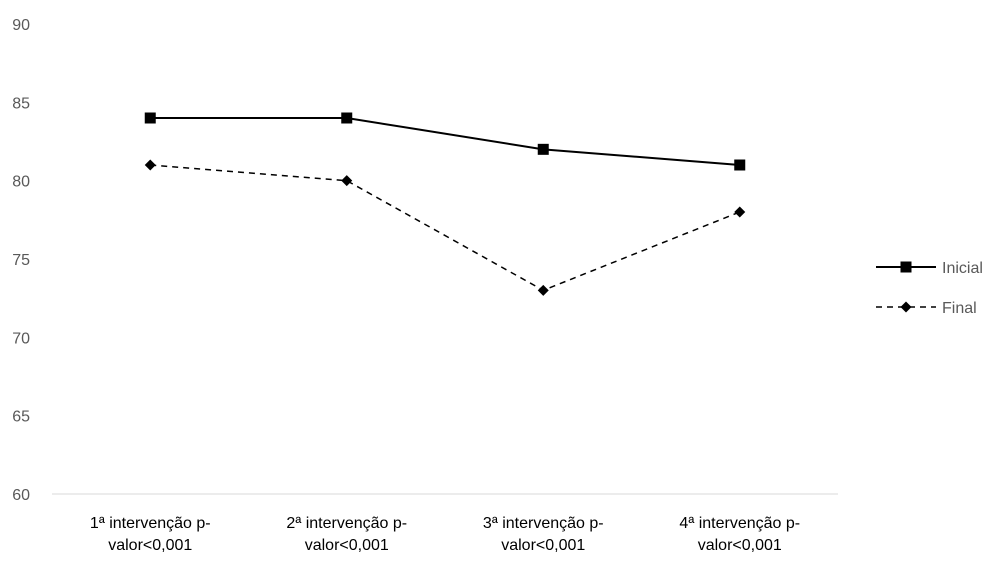 The height and width of the screenshot is (561, 999). I want to click on y-axis-tick-labels: 60 65 70 75 80 85 90, so click(21, 260).